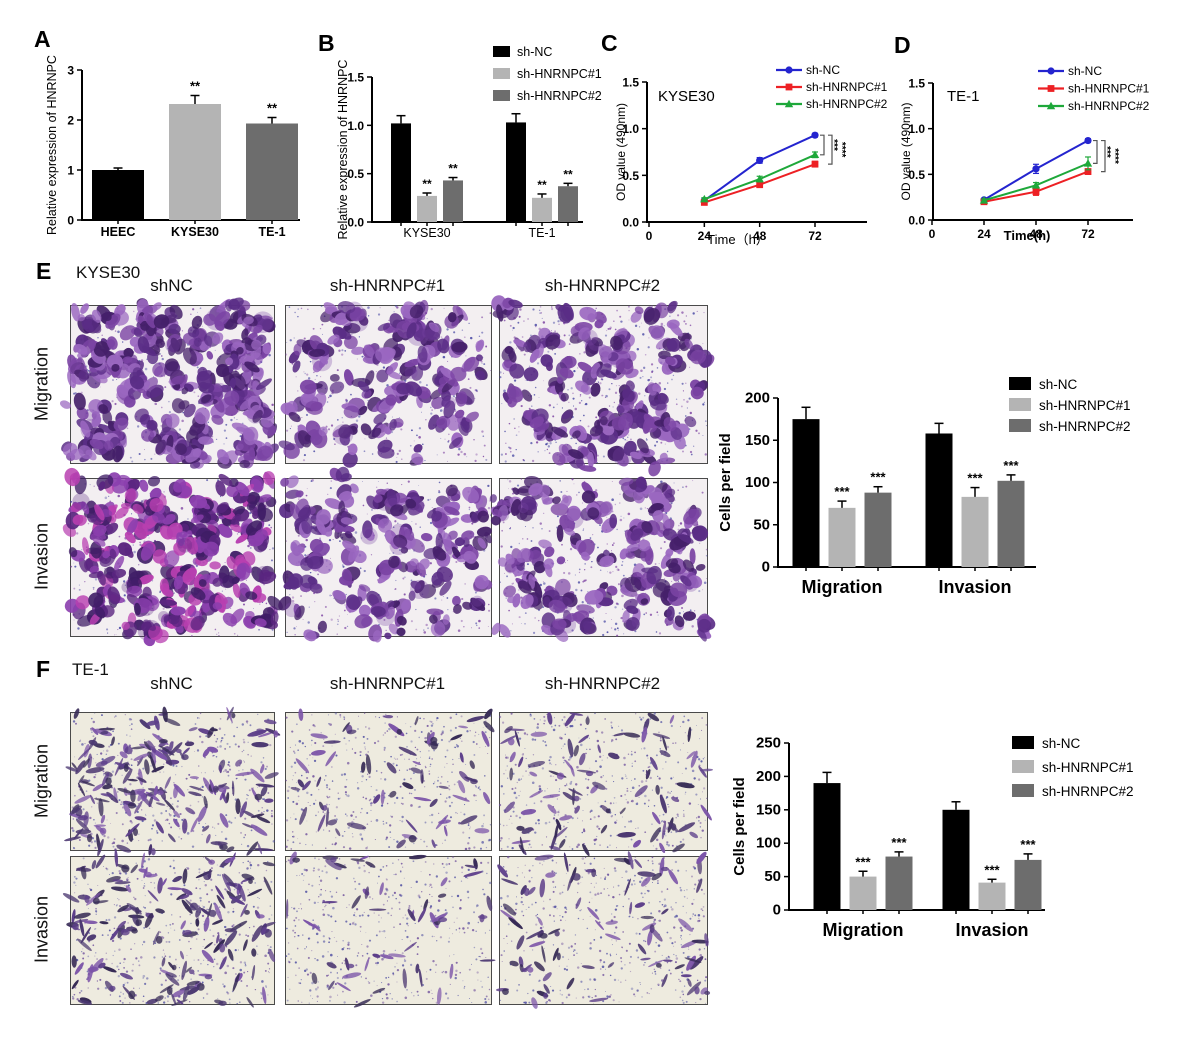 This screenshot has height=1050, width=1202. I want to click on panel-e-title: KYSE30, so click(108, 272).